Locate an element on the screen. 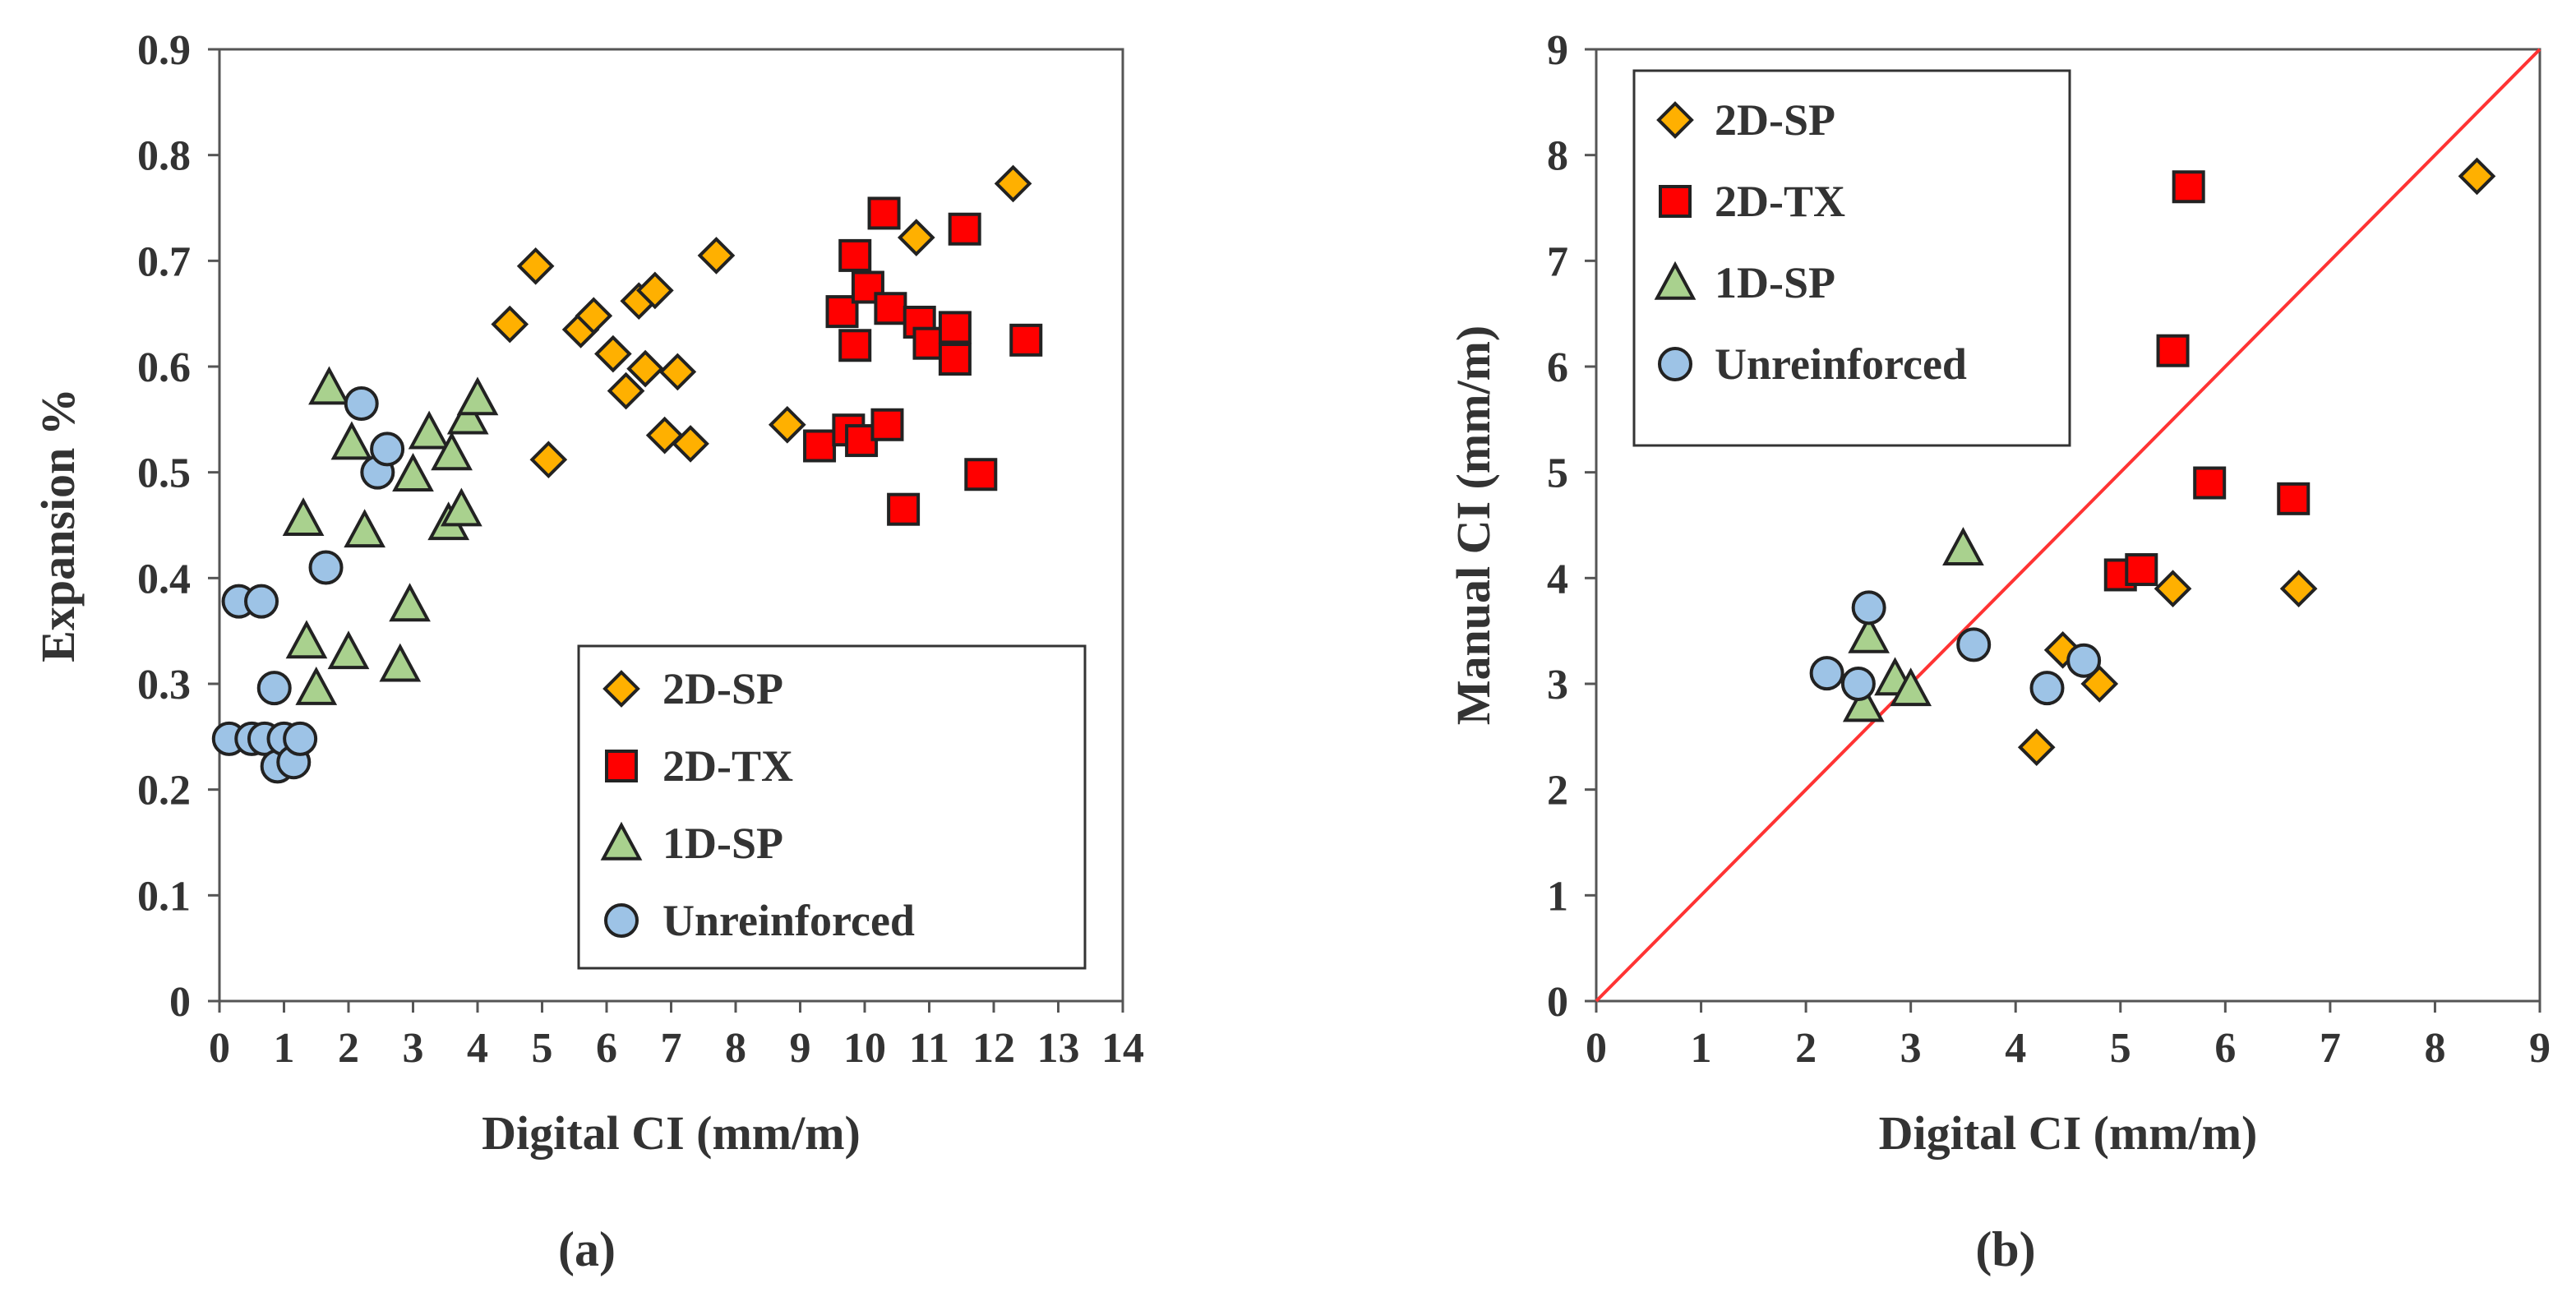 The image size is (2576, 1306). legend-label: 1D-SP is located at coordinates (723, 844).